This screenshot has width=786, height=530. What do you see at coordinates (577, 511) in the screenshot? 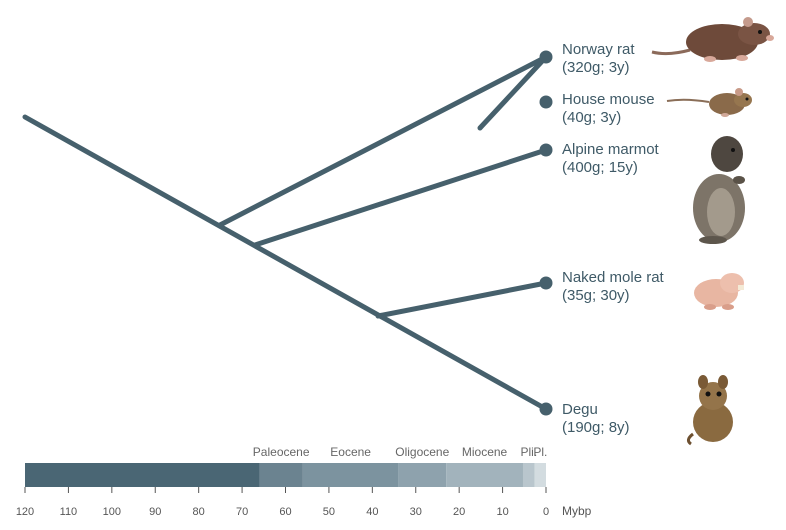
I see `axis-unit-label: Mybp` at bounding box center [577, 511].